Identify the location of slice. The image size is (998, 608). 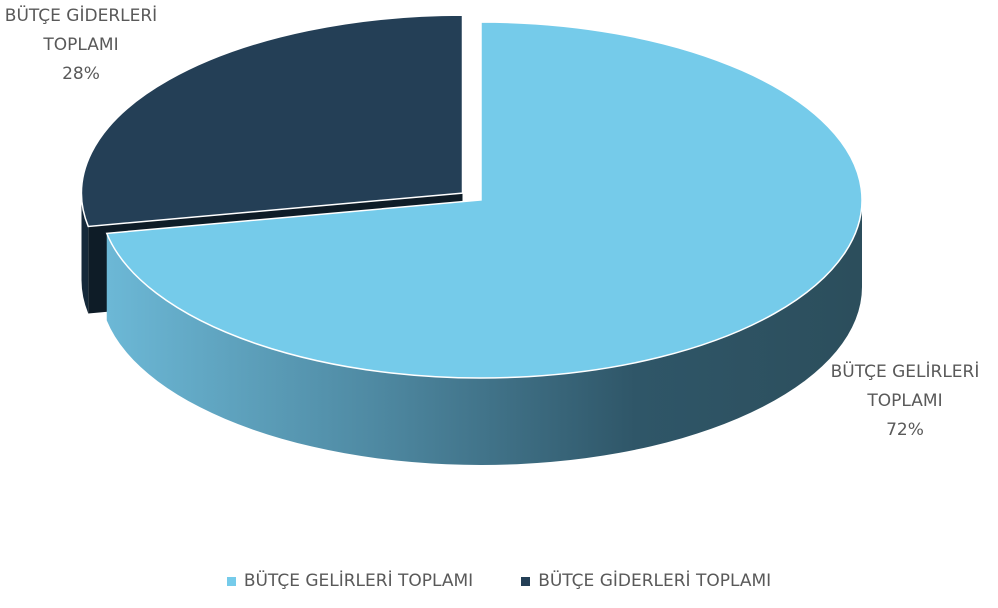
(272, 121).